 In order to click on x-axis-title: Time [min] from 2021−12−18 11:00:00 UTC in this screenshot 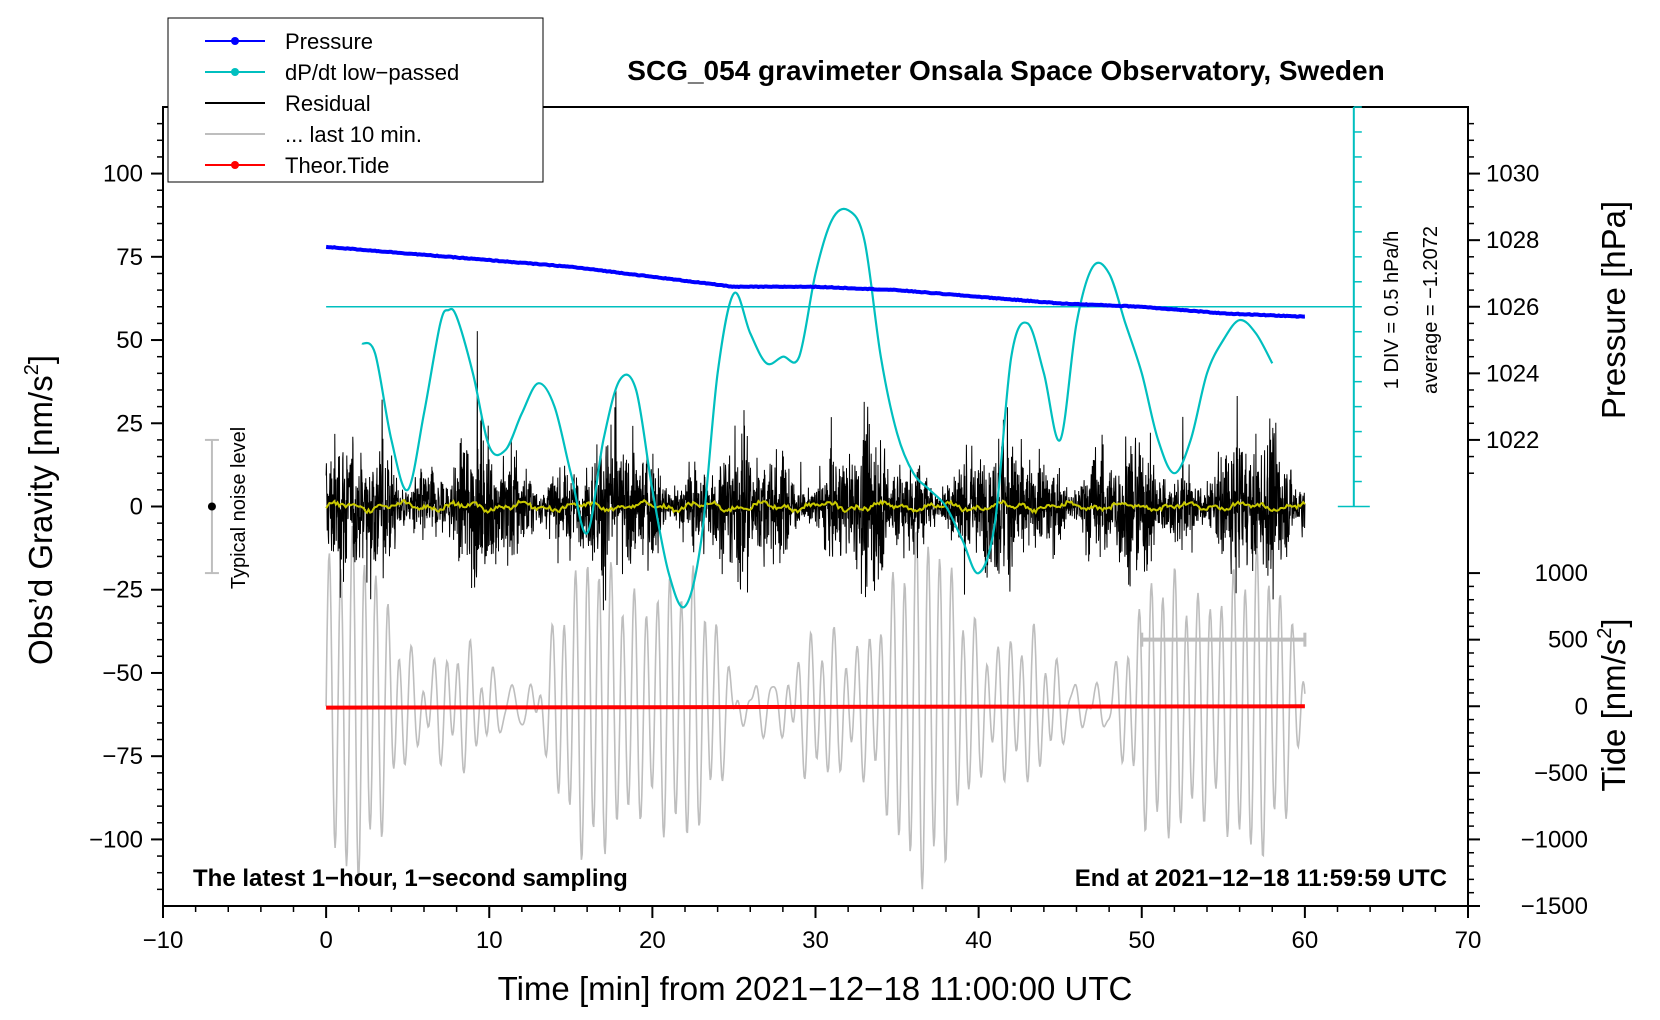, I will do `click(815, 988)`.